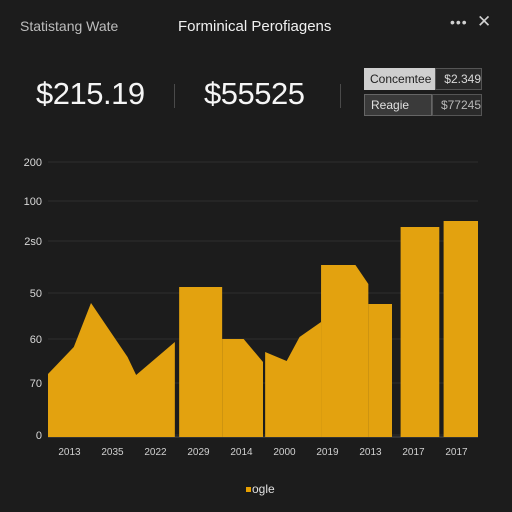 Image resolution: width=512 pixels, height=512 pixels. Describe the element at coordinates (484, 21) in the screenshot. I see `close-icon: ✕` at that location.